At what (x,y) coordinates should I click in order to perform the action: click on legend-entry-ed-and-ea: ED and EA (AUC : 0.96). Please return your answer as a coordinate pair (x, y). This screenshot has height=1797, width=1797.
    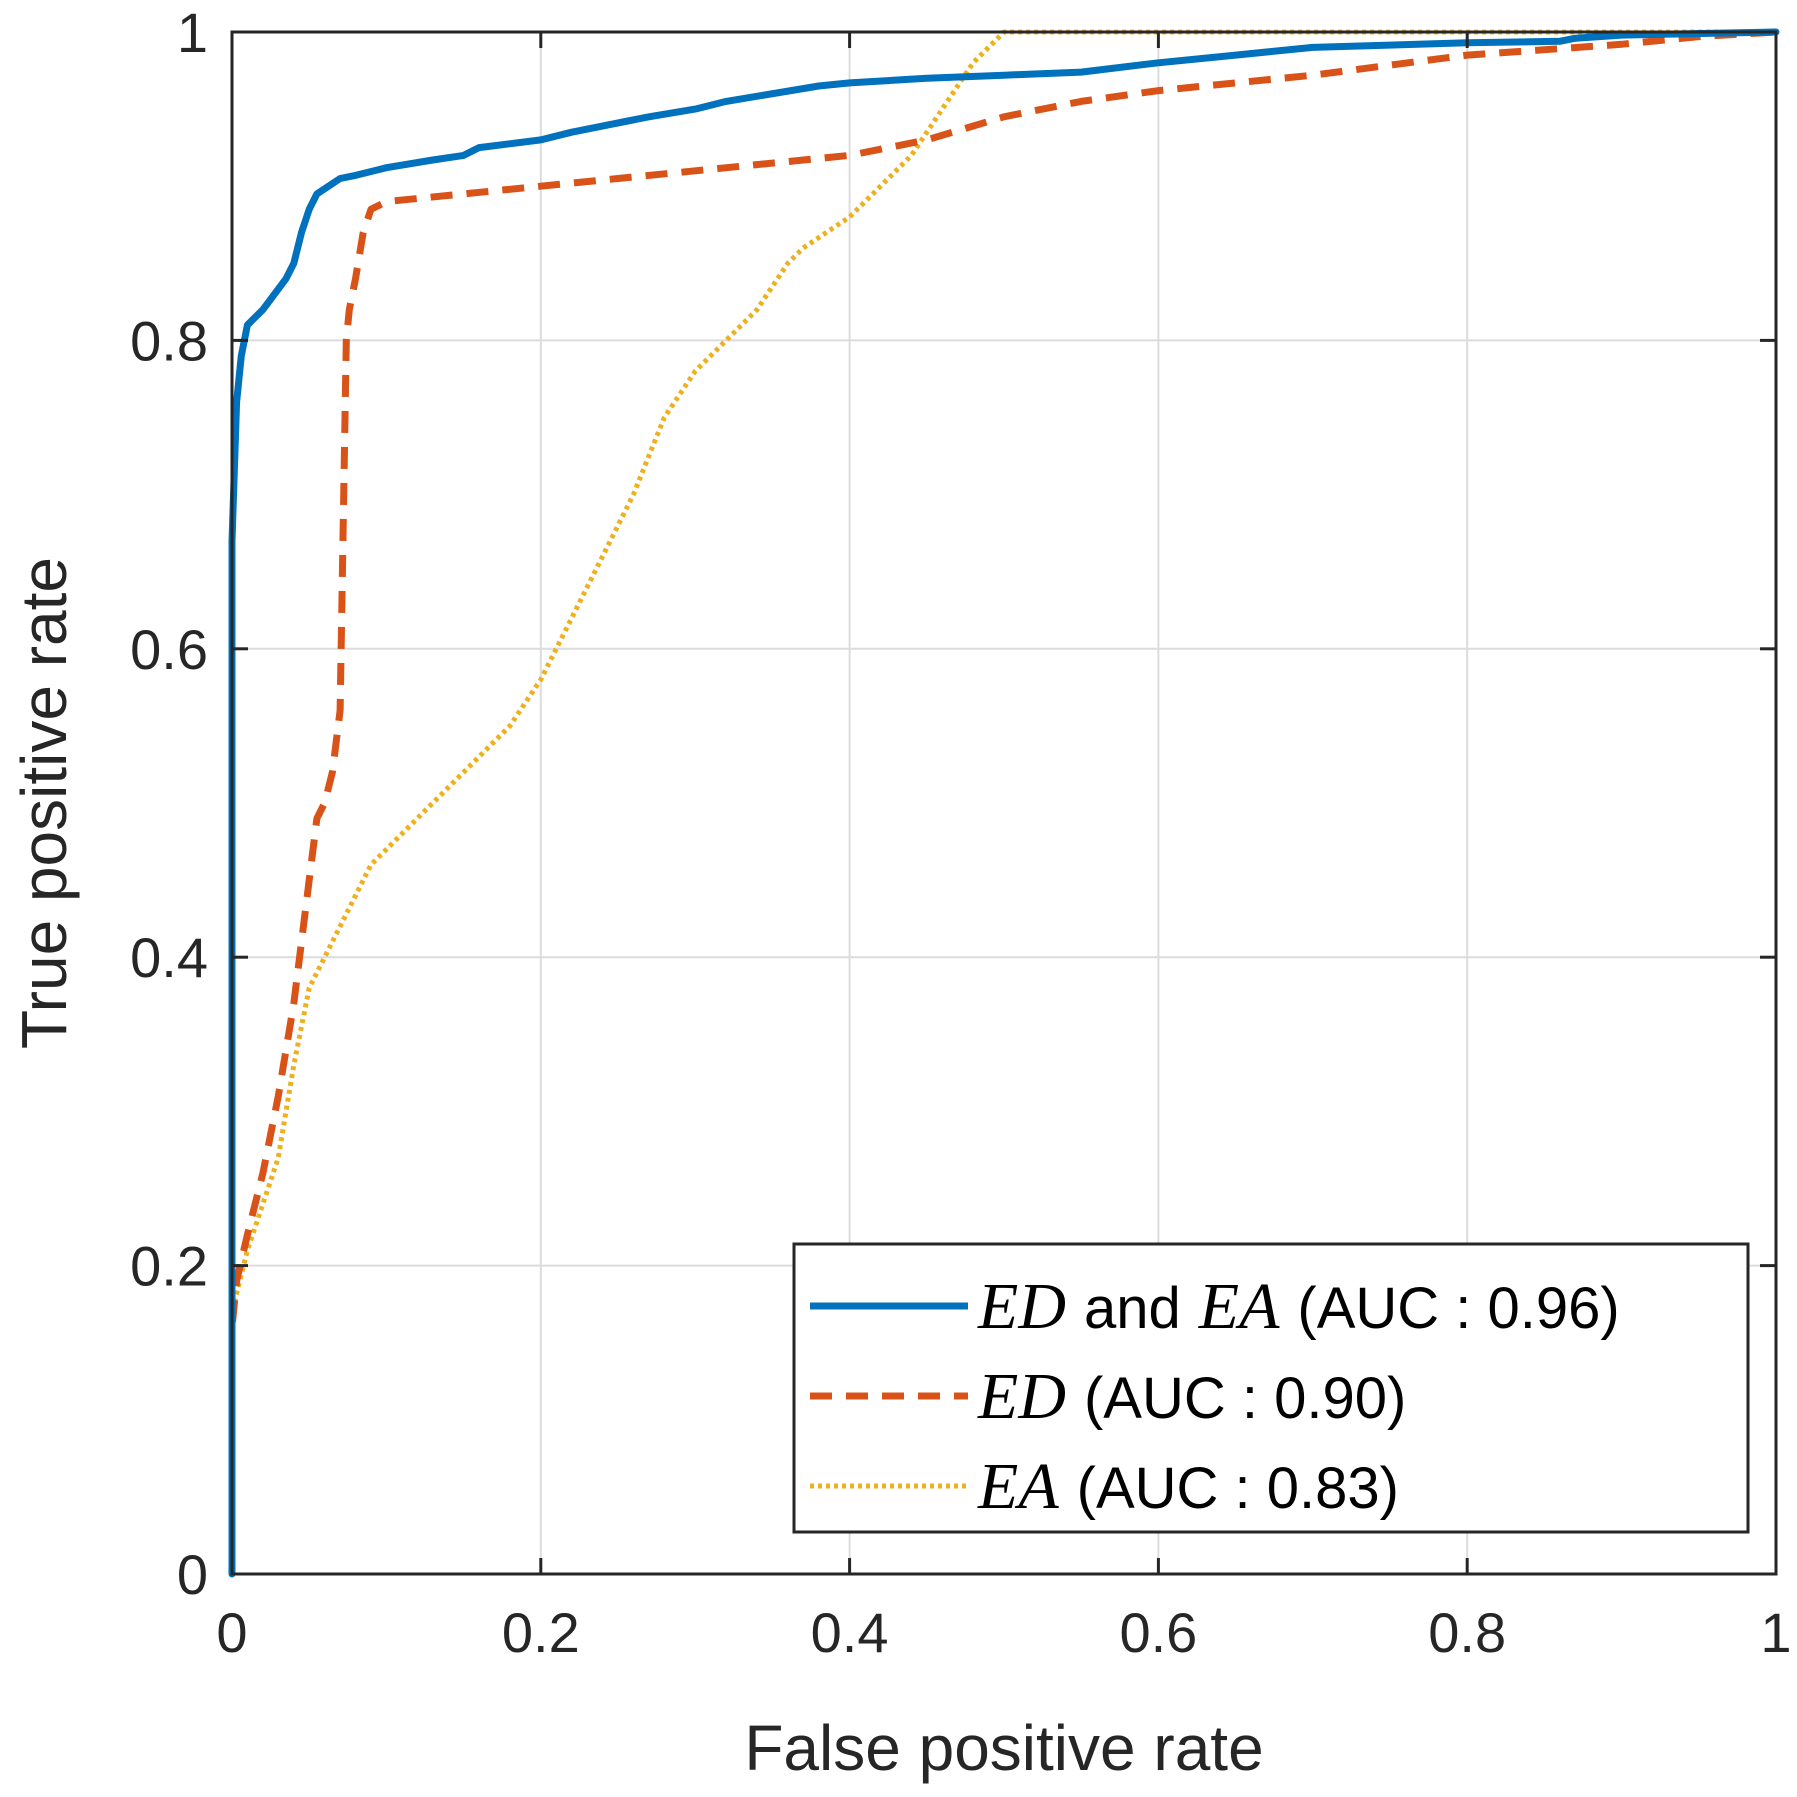
    Looking at the image, I should click on (1298, 1306).